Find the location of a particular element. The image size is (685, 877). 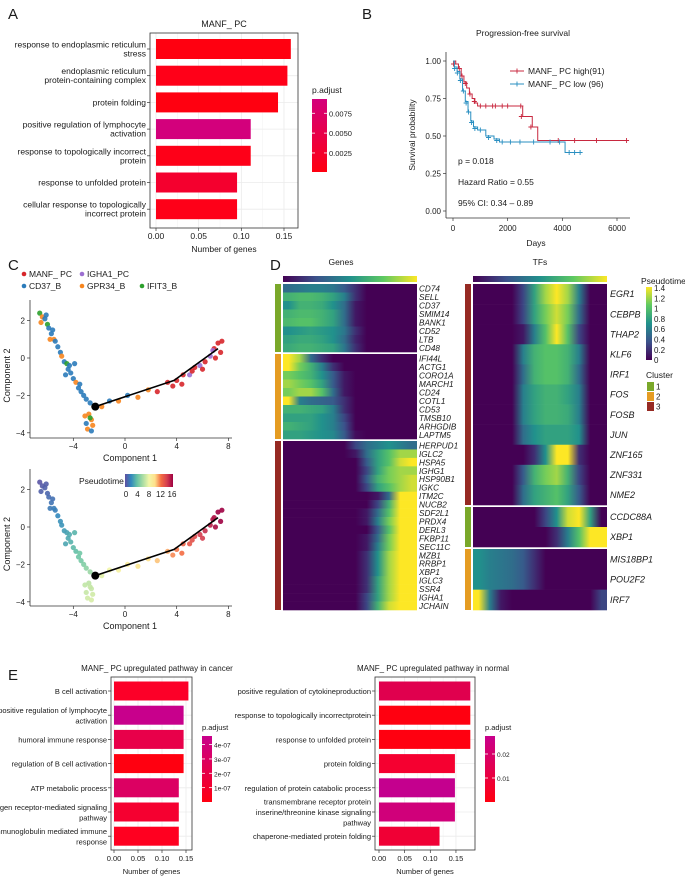

row-label: CD48 is located at coordinates (429, 348).